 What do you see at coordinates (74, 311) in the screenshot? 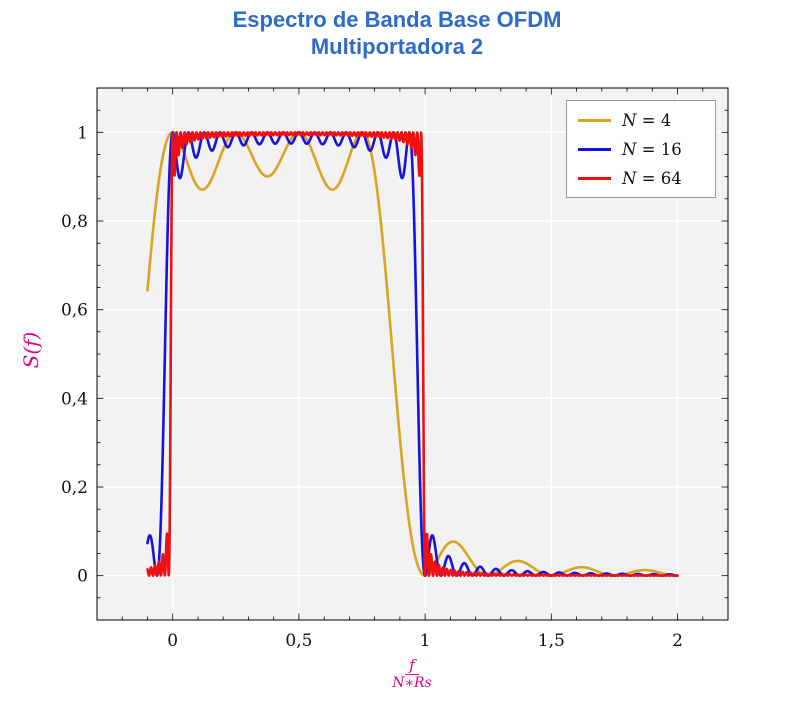
I see `y-tick-label: 0,6` at bounding box center [74, 311].